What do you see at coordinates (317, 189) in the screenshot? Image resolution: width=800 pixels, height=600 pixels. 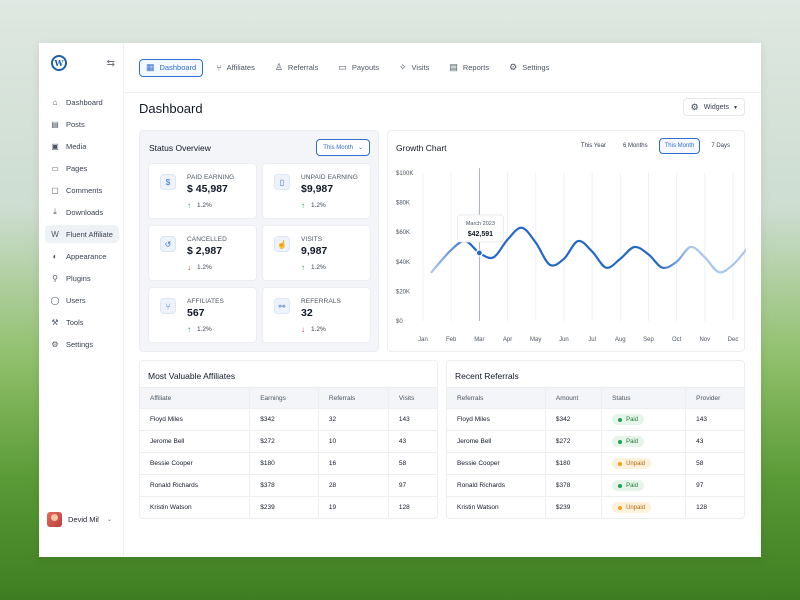 I see `stat-value: $9,987` at bounding box center [317, 189].